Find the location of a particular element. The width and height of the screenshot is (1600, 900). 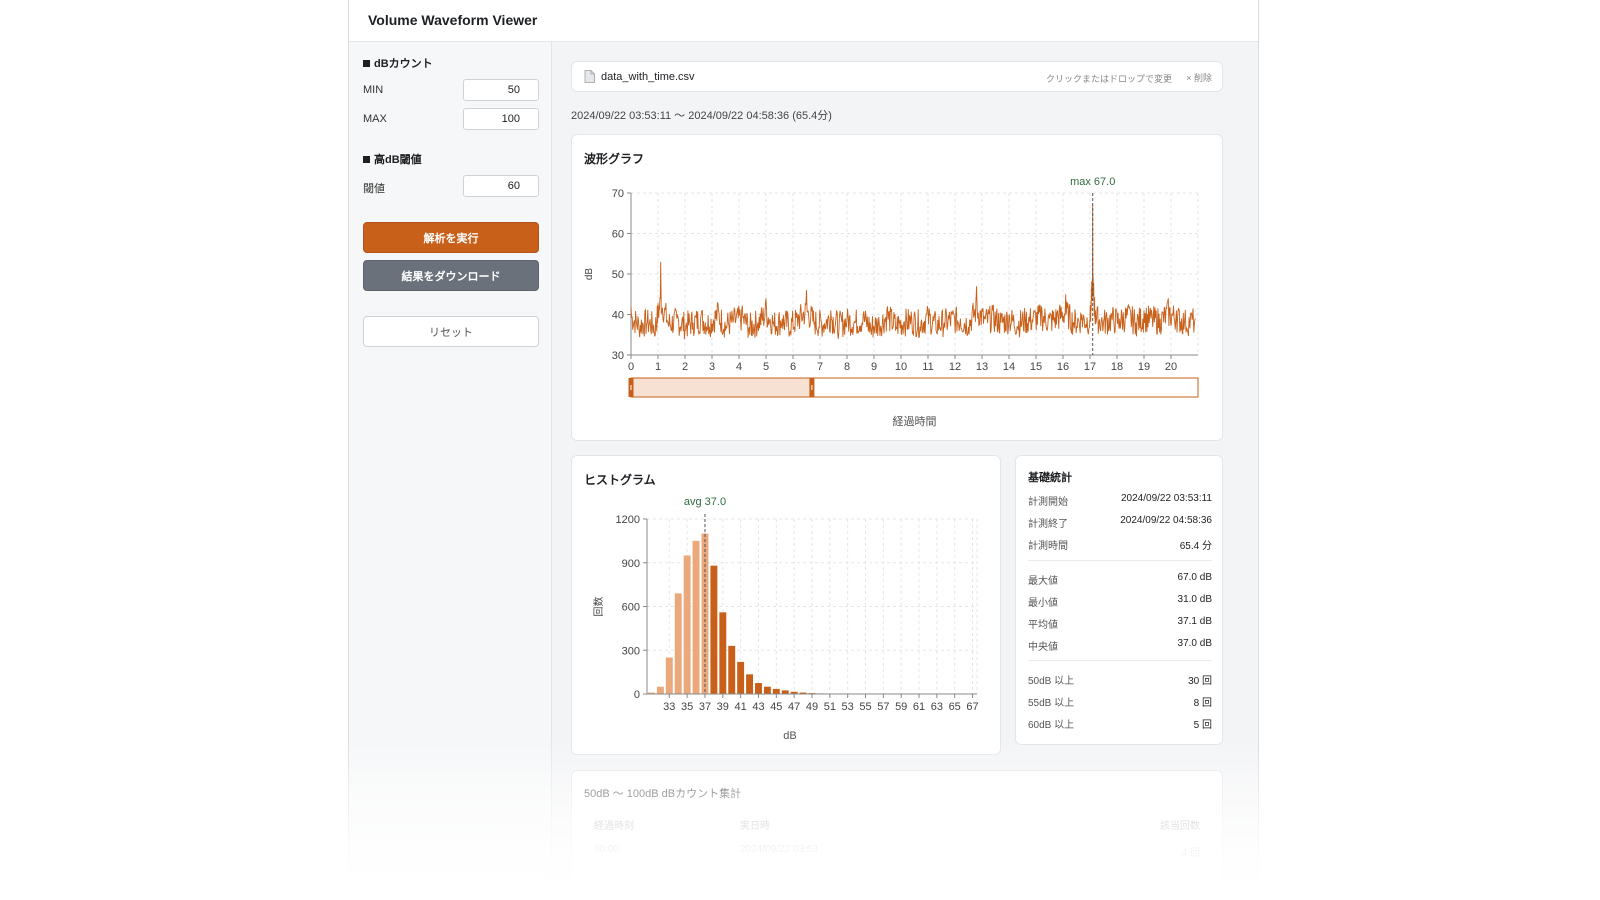

x-tick-label: 10 is located at coordinates (901, 367).